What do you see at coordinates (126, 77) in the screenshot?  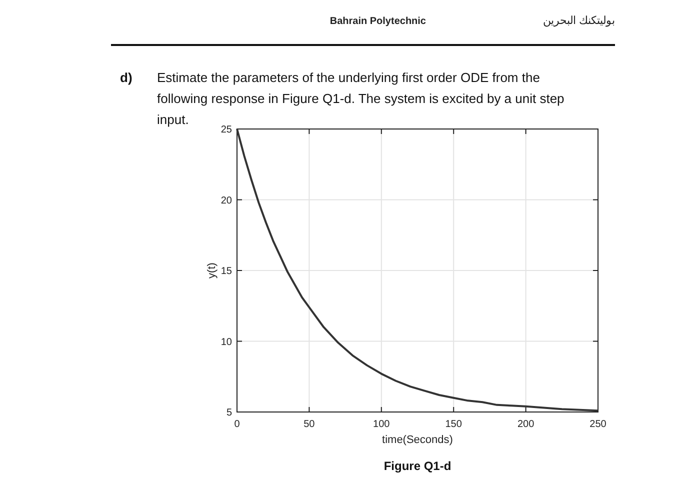 I see `text: d)` at bounding box center [126, 77].